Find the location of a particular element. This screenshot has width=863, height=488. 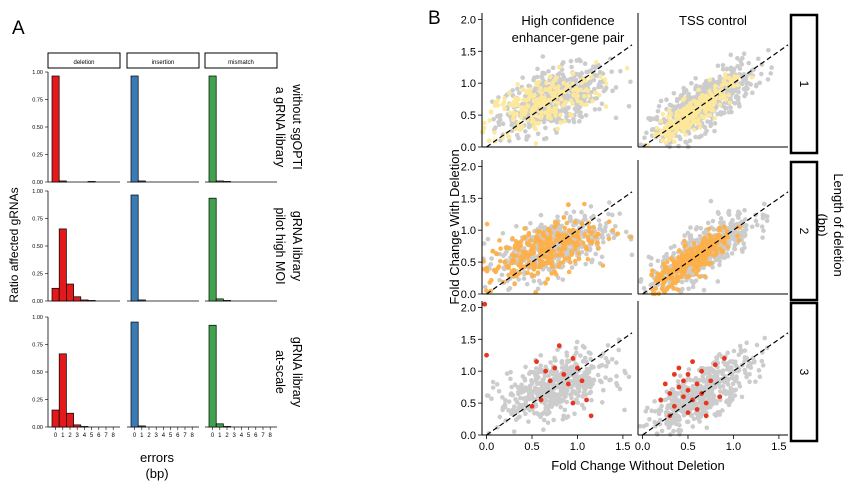

identity-line is located at coordinates (559, 96).